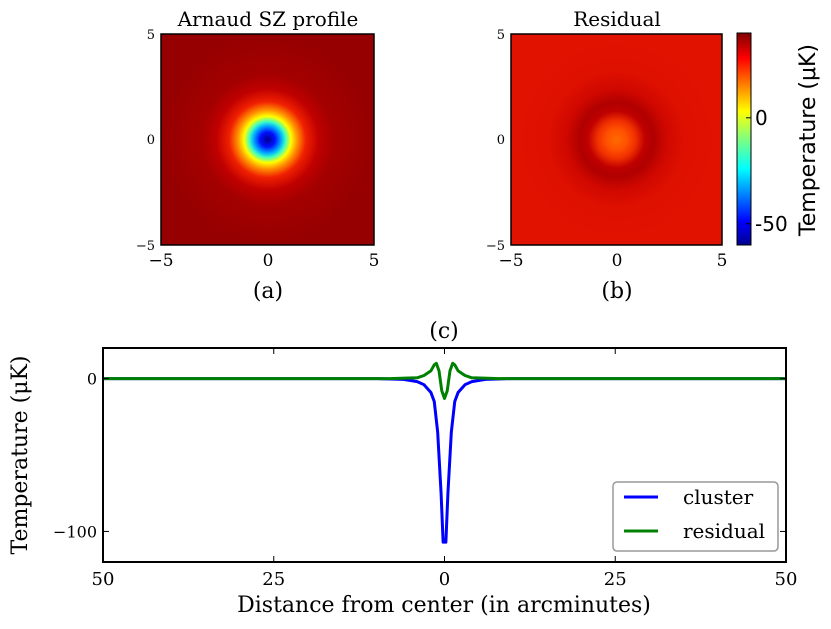 The width and height of the screenshot is (831, 629). Describe the element at coordinates (151, 140) in the screenshot. I see `panel-a-ytick-mid: 0` at that location.